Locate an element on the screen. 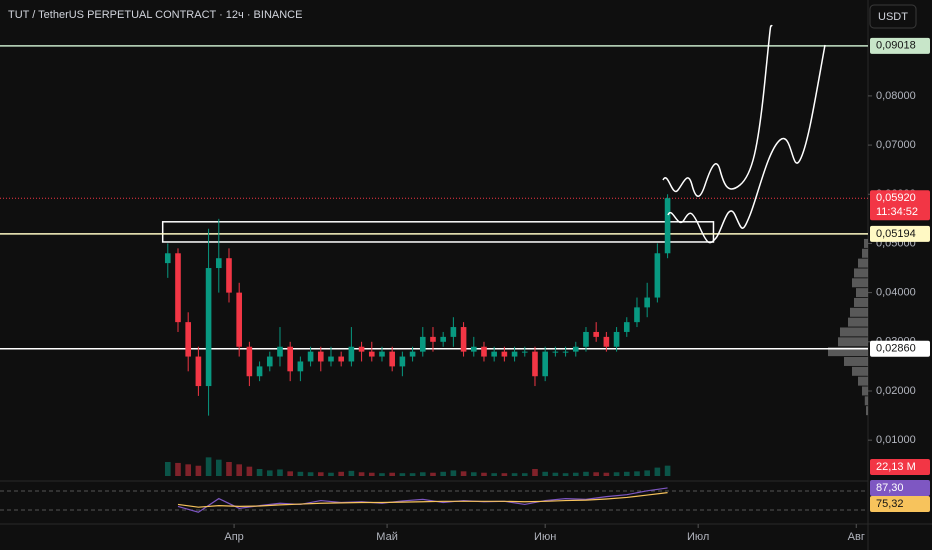 The height and width of the screenshot is (550, 932). price-tag-label: 0,09018 is located at coordinates (896, 46).